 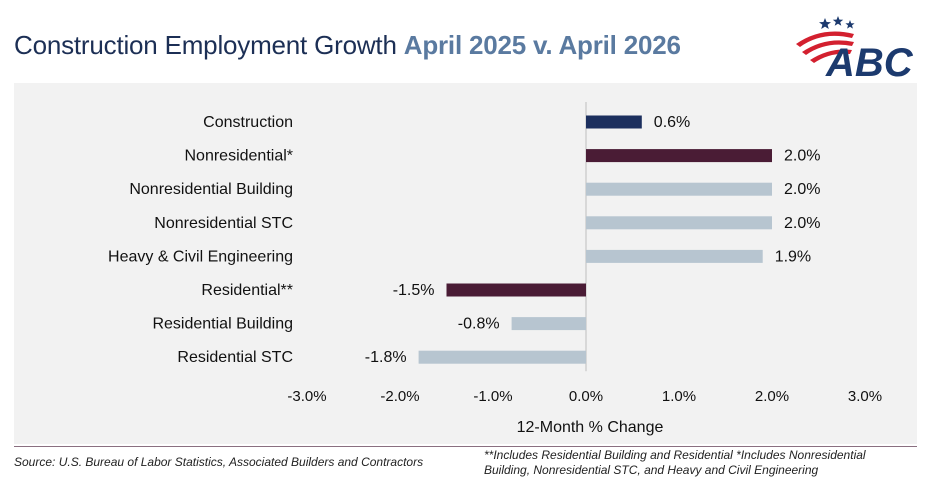 What do you see at coordinates (542, 45) in the screenshot?
I see `chart-subtitle: April 2025 v. April 2026` at bounding box center [542, 45].